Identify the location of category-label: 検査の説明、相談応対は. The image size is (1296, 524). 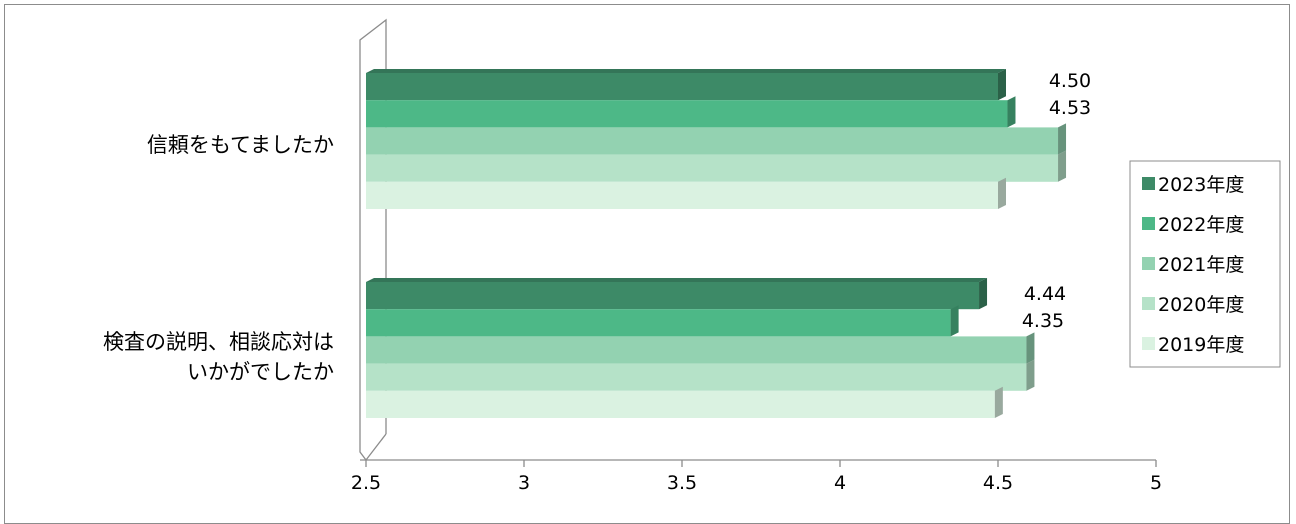
(218, 342).